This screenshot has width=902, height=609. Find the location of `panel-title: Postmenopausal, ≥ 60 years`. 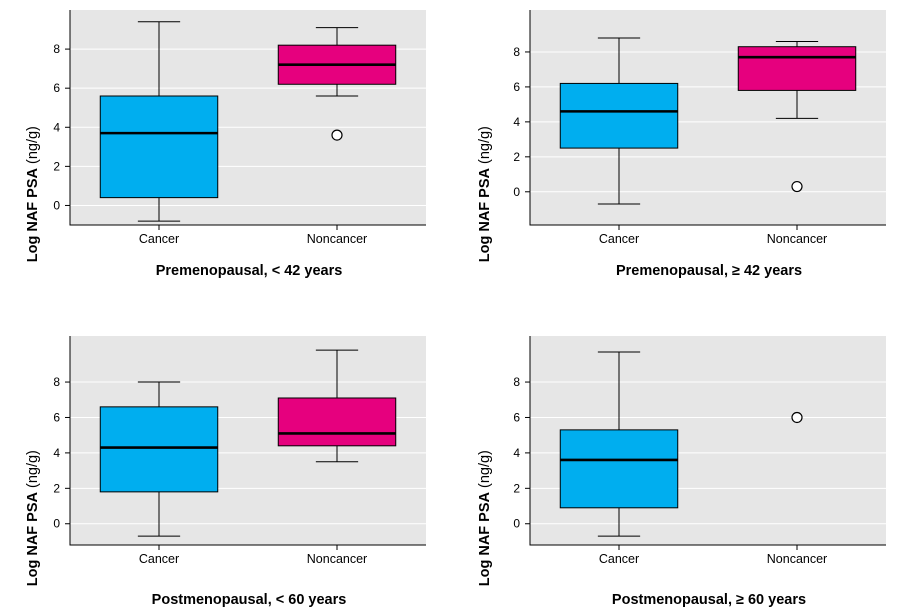

panel-title: Postmenopausal, ≥ 60 years is located at coordinates (709, 600).